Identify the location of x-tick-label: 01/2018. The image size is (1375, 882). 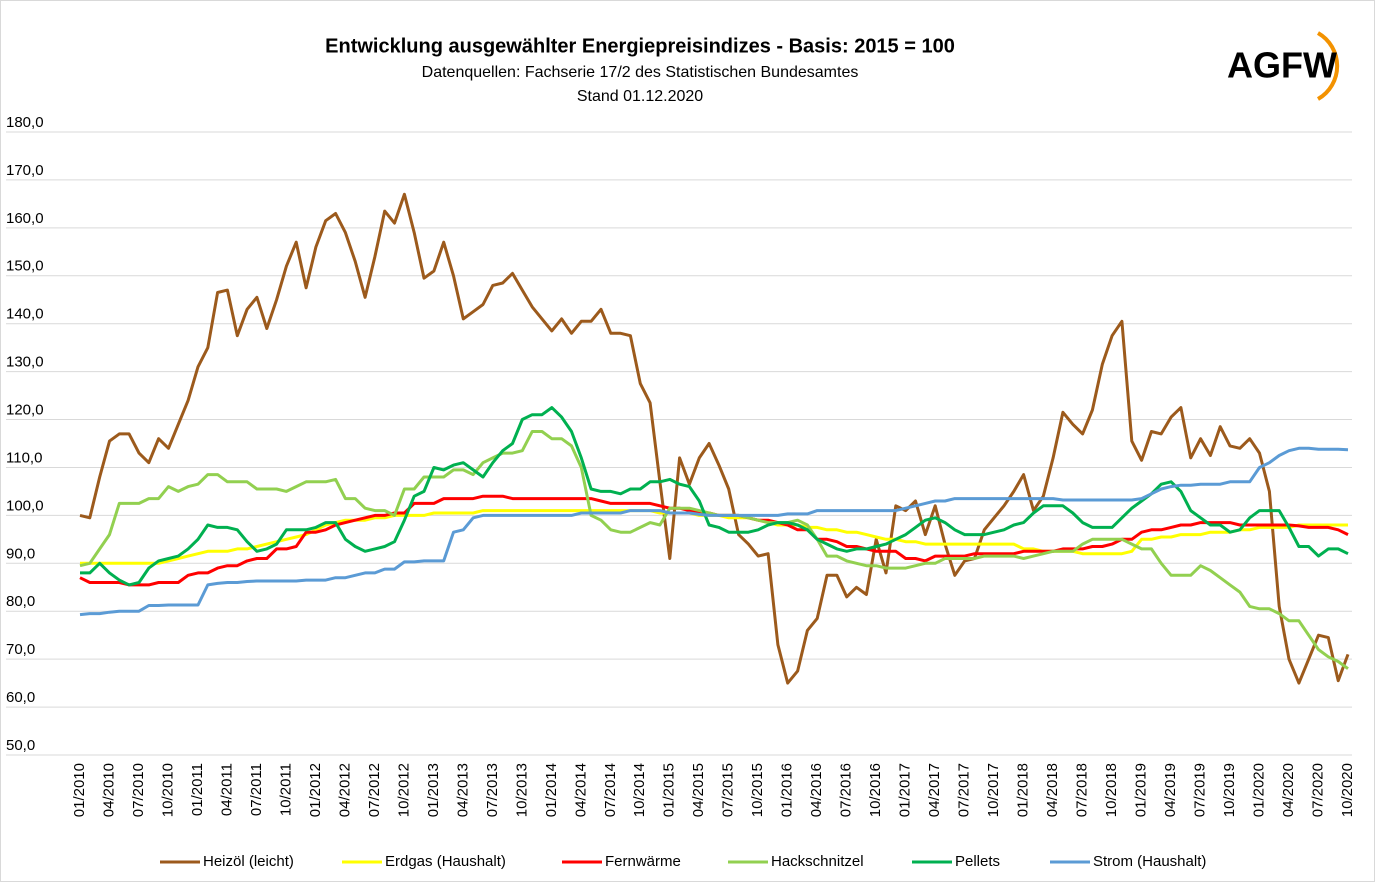
(1023, 790).